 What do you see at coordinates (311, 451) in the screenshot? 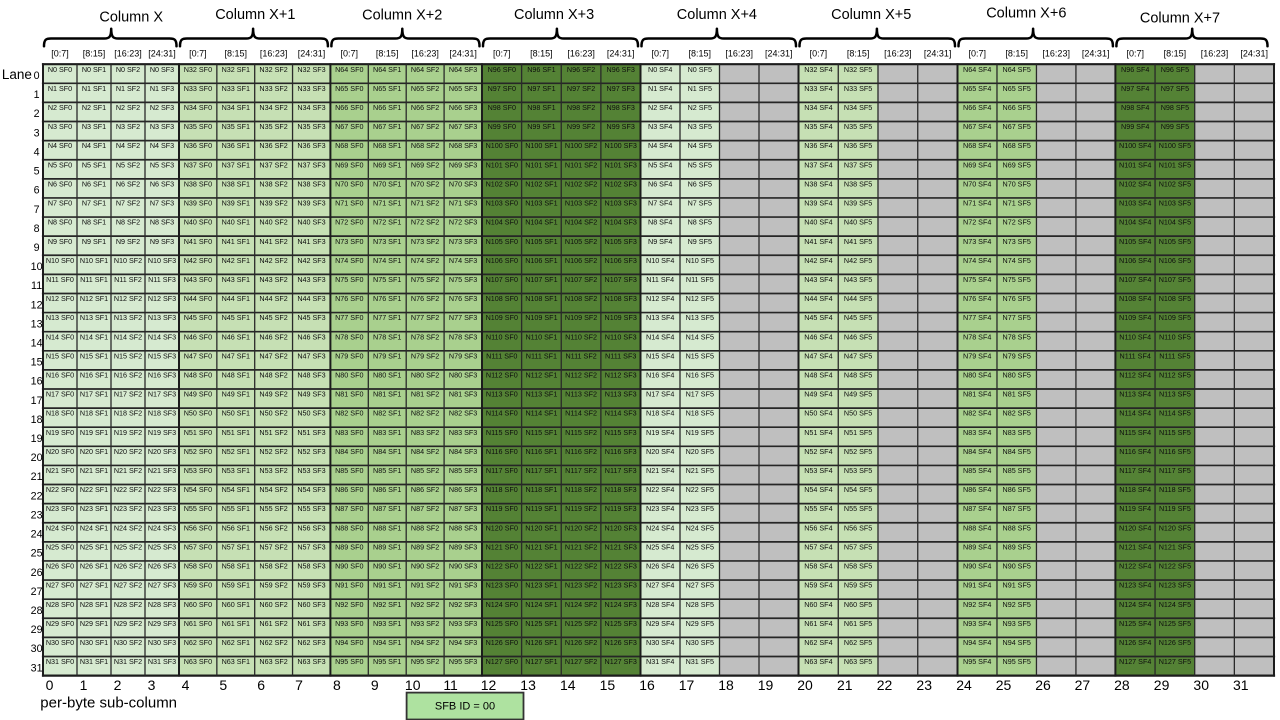
I see `svg-text: N52 SF3` at bounding box center [311, 451].